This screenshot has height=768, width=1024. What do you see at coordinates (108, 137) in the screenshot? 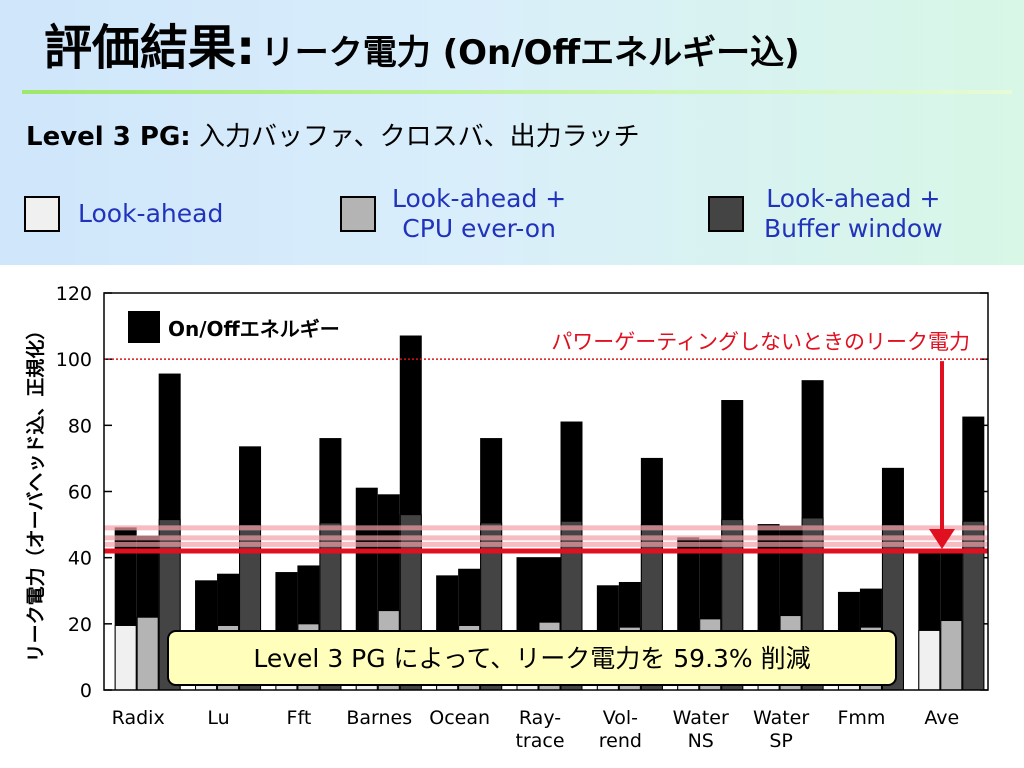
I see `subtitle-bold: Level 3 PG:` at bounding box center [108, 137].